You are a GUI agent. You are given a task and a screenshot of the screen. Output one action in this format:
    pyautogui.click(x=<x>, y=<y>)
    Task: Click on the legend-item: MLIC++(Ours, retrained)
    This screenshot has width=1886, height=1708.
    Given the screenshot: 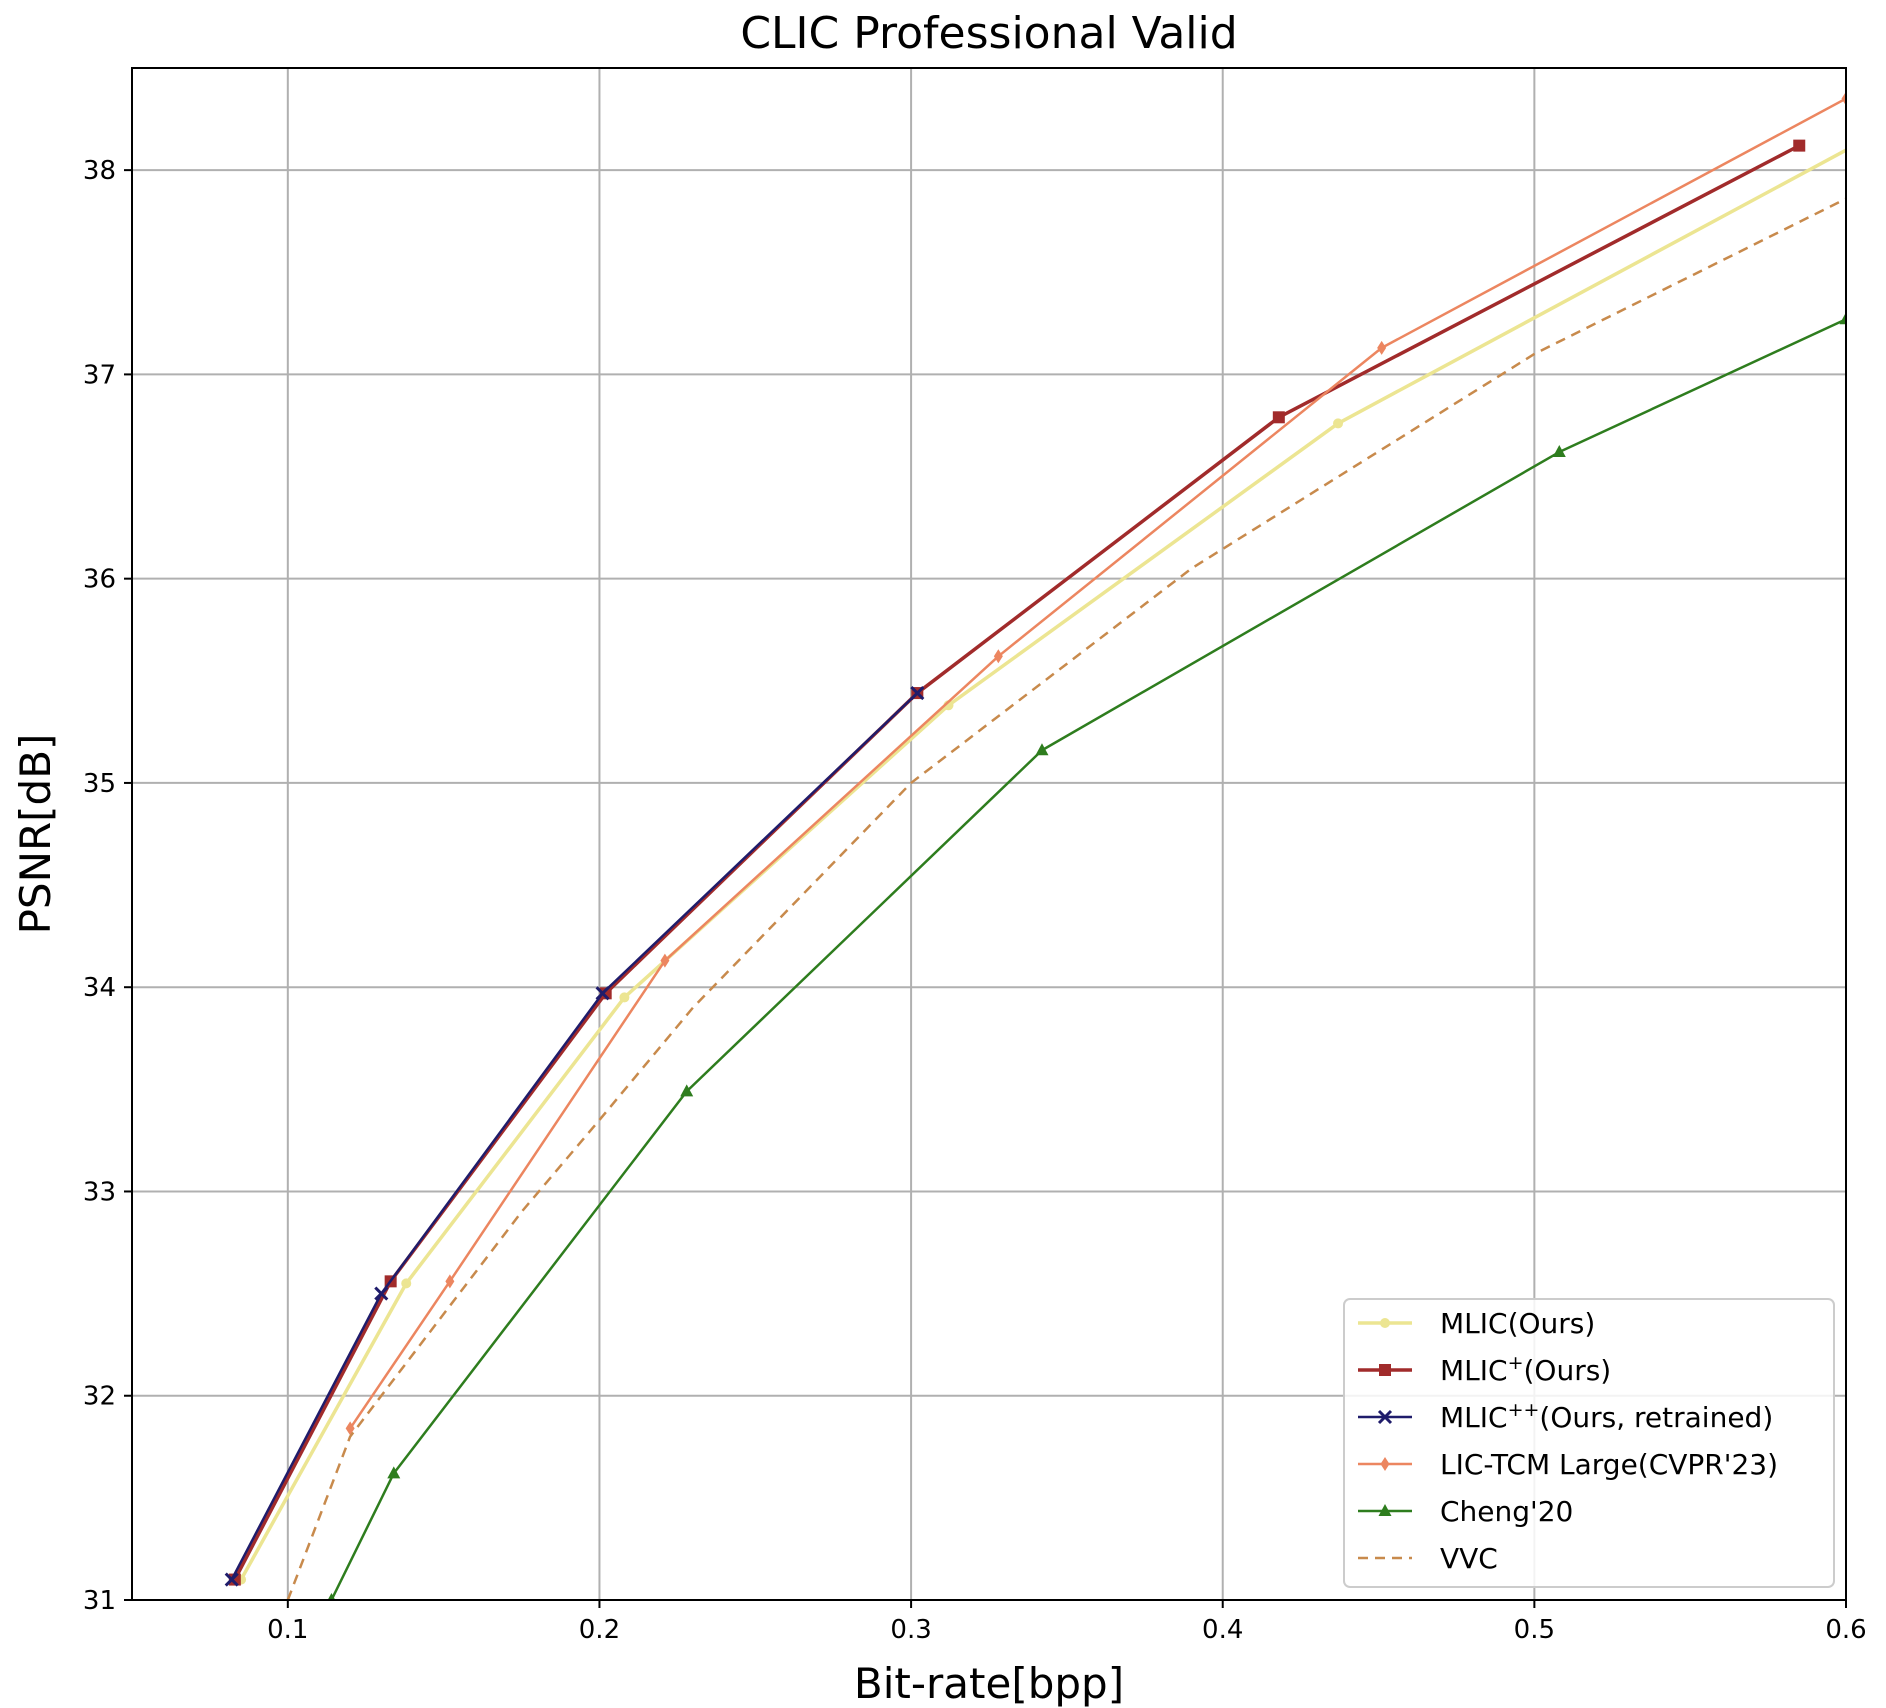 What is the action you would take?
    pyautogui.click(x=1565, y=1416)
    